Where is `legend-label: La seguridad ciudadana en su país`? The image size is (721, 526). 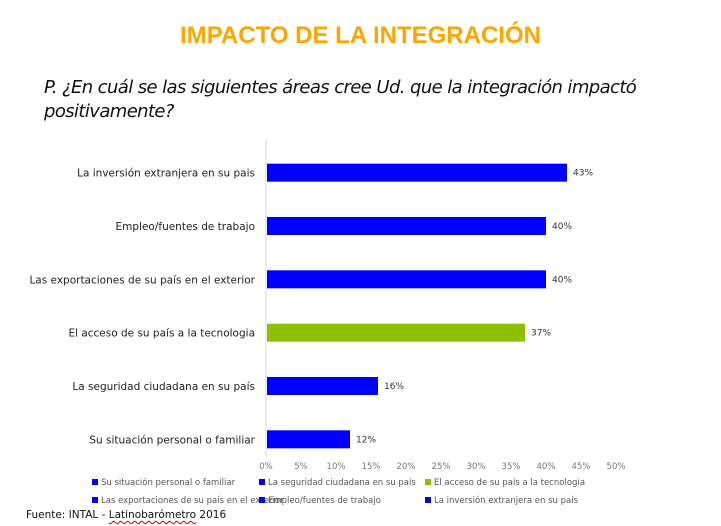 legend-label: La seguridad ciudadana en su país is located at coordinates (342, 483).